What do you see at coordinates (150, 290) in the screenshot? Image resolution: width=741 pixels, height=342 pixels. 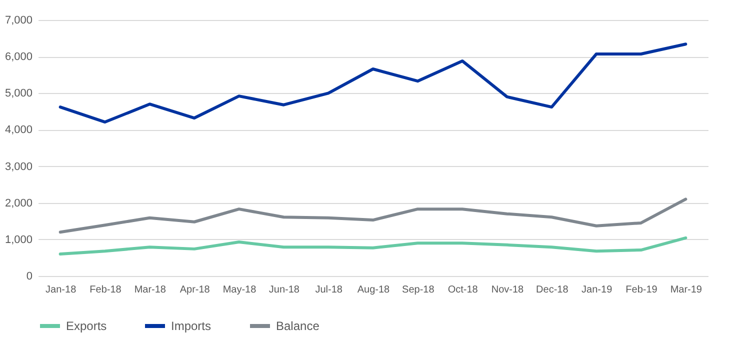 I see `x-tick-label: Mar-18` at bounding box center [150, 290].